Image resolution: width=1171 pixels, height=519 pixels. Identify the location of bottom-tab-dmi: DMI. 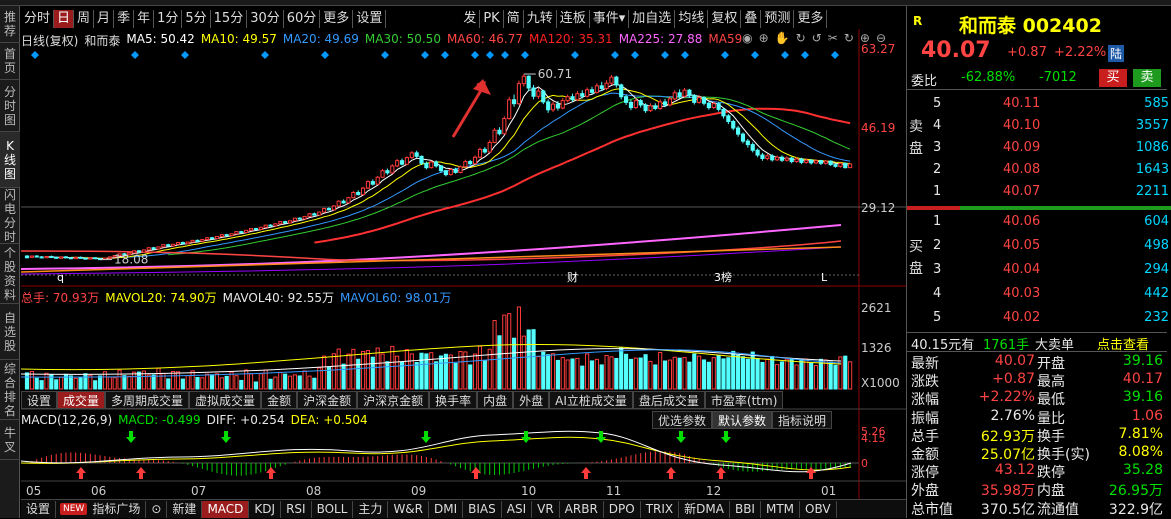
(446, 509).